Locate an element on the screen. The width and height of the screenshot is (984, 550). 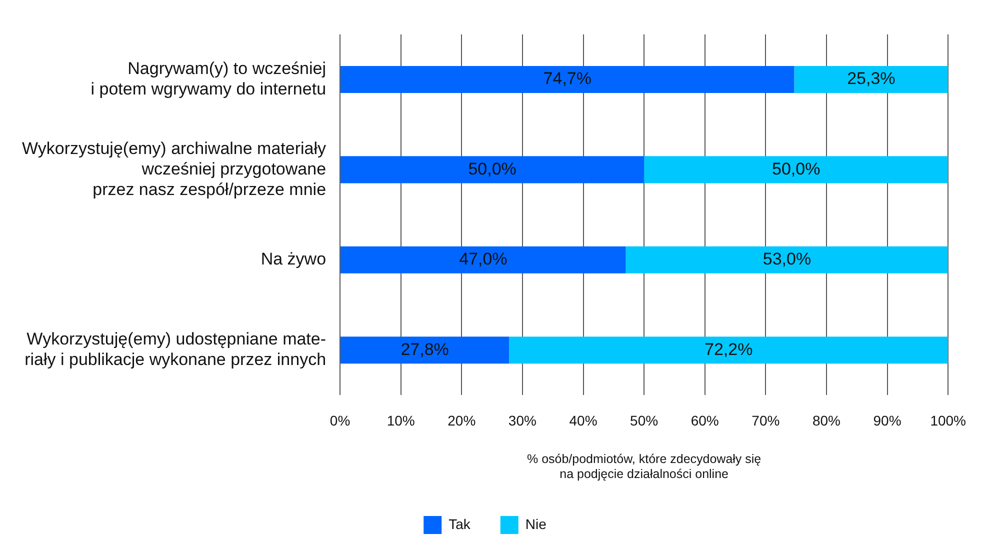
x-tick-label: 20% is located at coordinates (462, 420).